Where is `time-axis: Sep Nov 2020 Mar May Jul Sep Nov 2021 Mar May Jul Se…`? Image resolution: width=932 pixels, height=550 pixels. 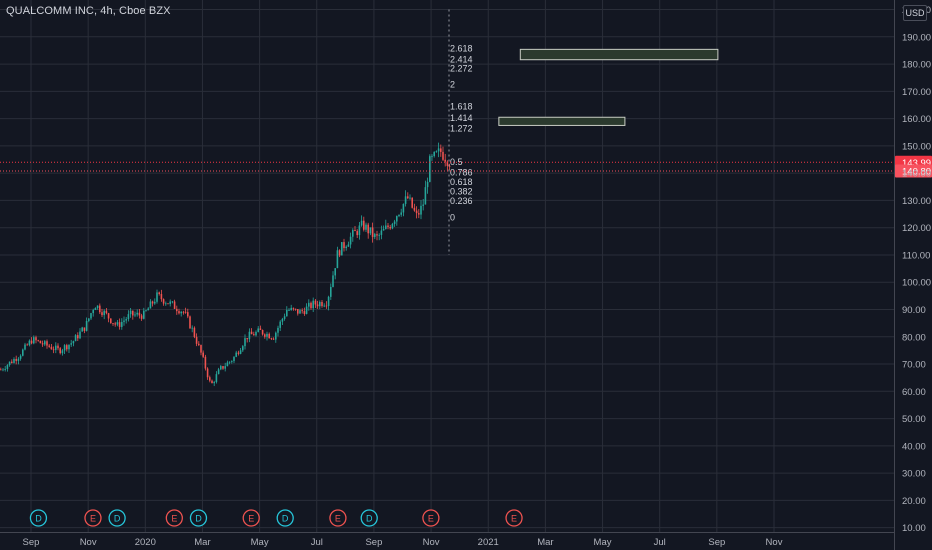 time-axis: Sep Nov 2020 Mar May Jul Sep Nov 2021 Mar May Jul Se… is located at coordinates (447, 540).